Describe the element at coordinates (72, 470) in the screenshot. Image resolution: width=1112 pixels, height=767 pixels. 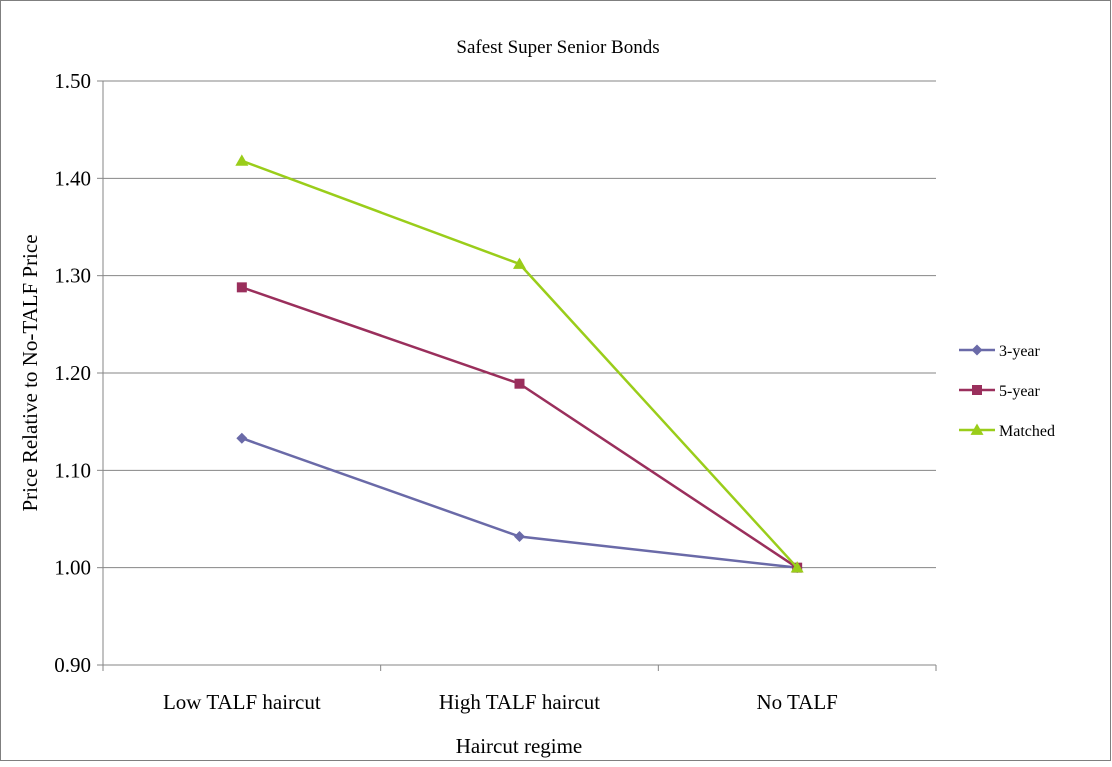
I see `y-tick-label: 1.10` at that location.